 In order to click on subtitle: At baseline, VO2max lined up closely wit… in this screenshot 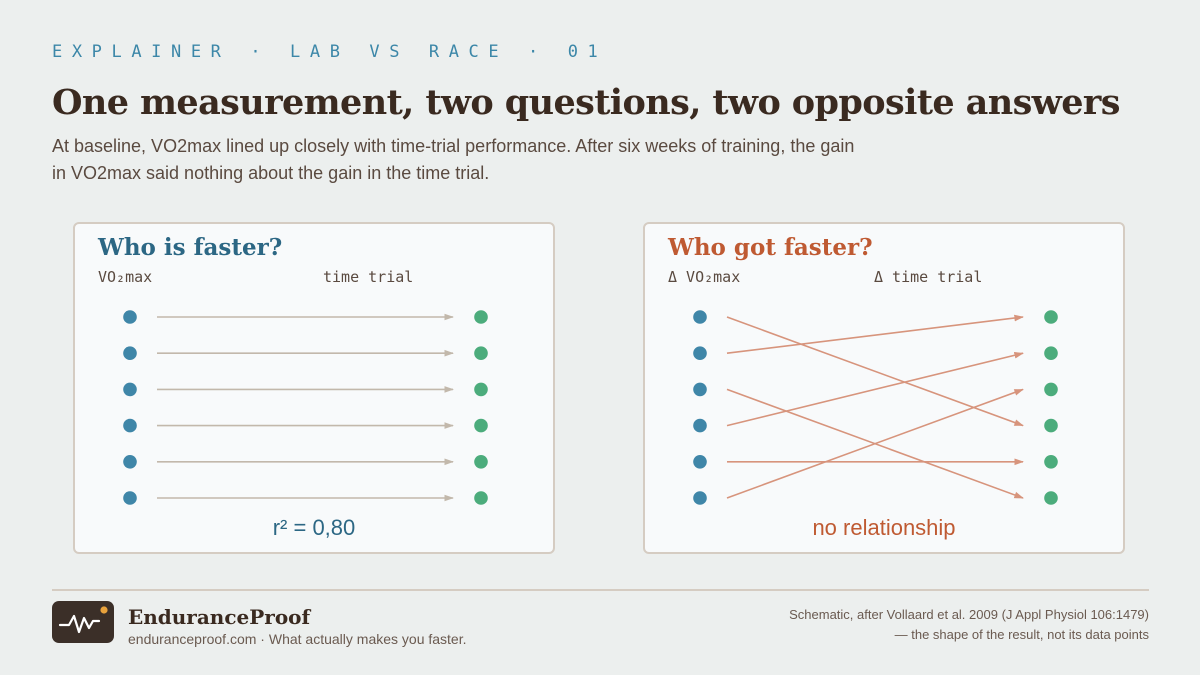, I will do `click(453, 159)`.